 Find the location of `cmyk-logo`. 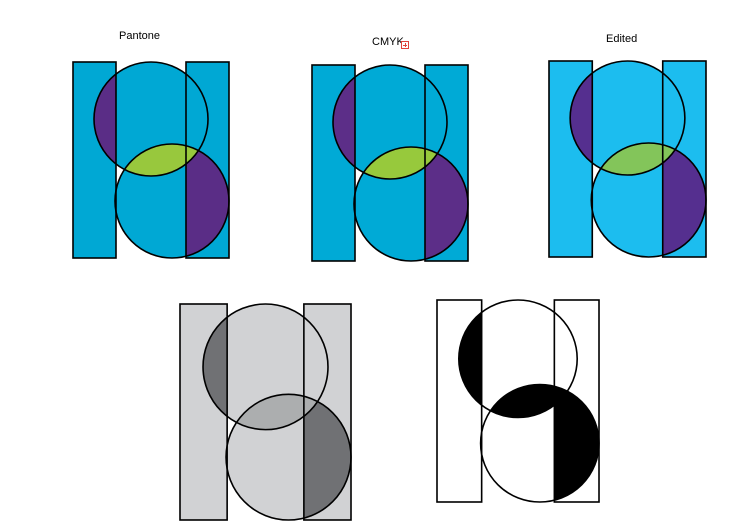

cmyk-logo is located at coordinates (390, 163).